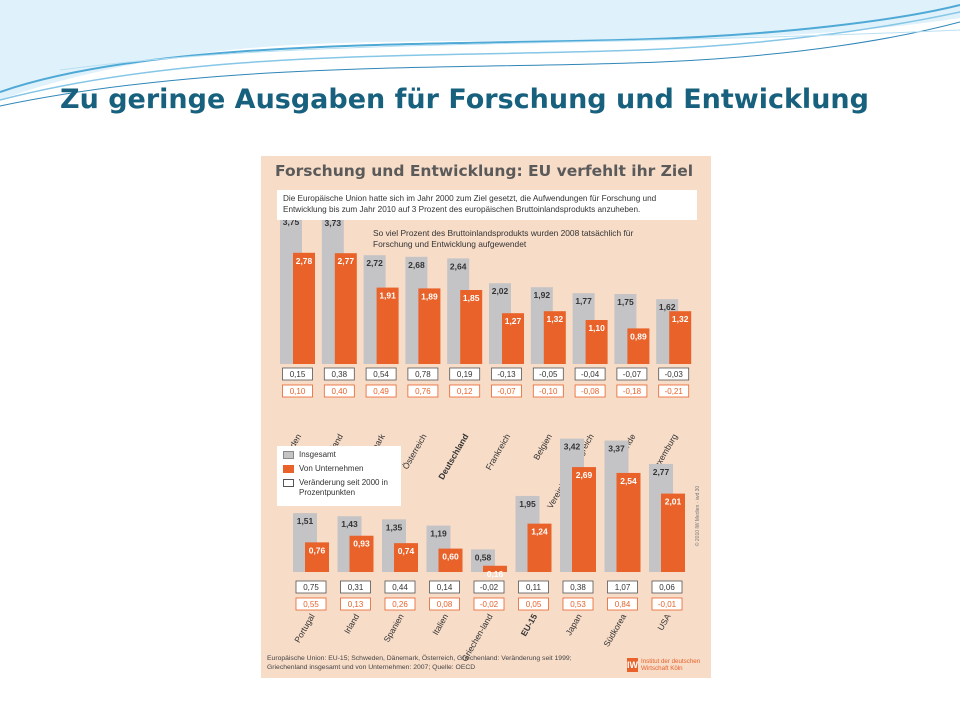 The height and width of the screenshot is (720, 960). I want to click on label-total-c0-4: 2,64, so click(458, 266).